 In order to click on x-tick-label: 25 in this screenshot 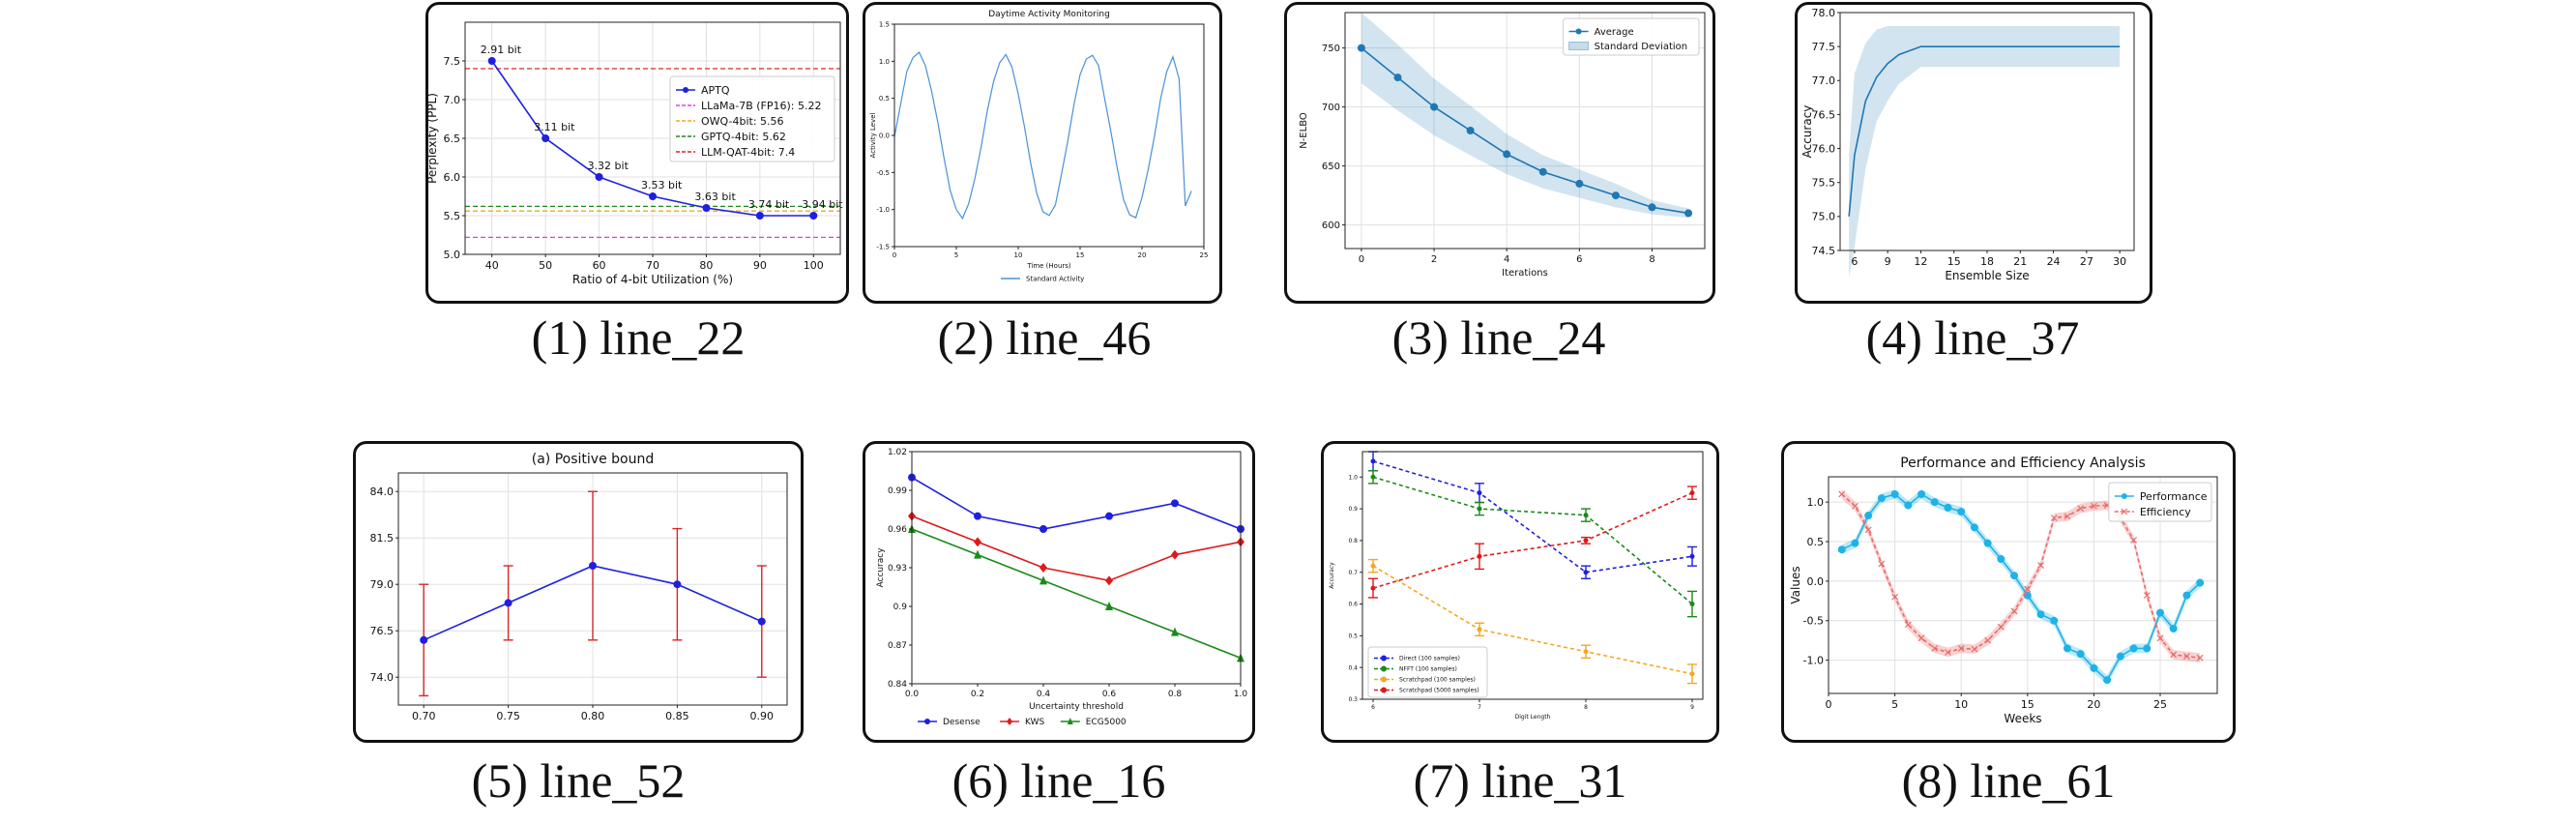, I will do `click(1204, 255)`.